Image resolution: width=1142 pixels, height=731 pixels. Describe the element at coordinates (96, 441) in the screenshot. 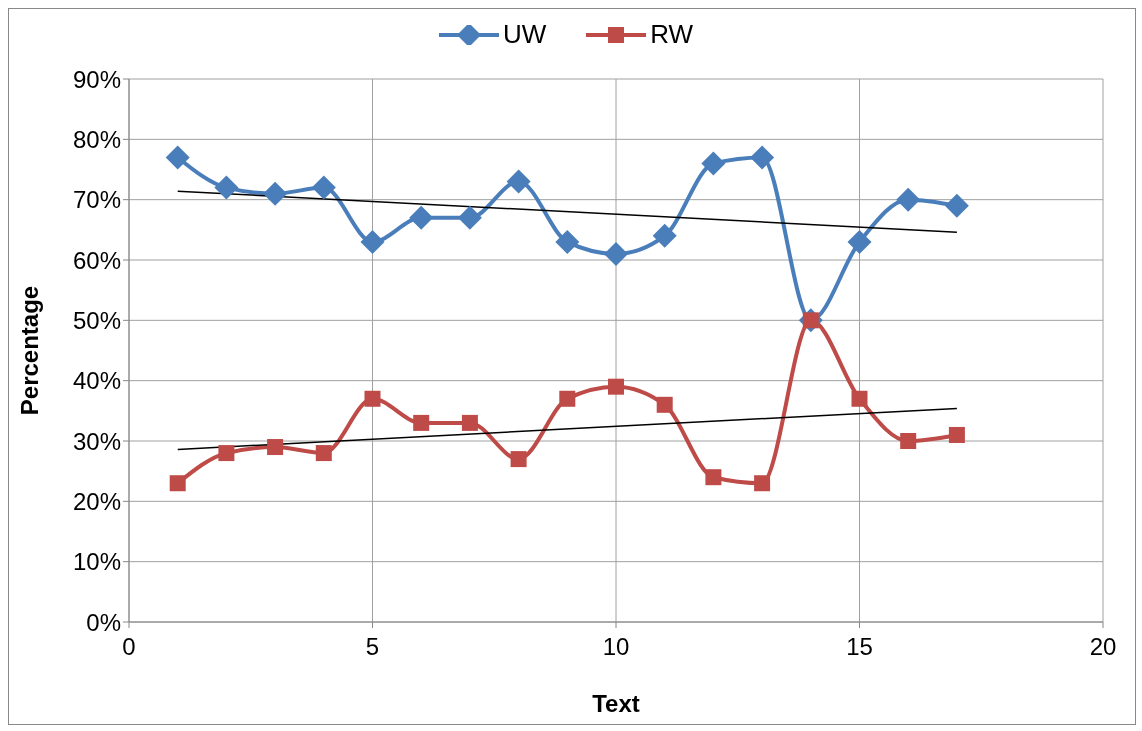

I see `y-tick-label: 30%` at that location.